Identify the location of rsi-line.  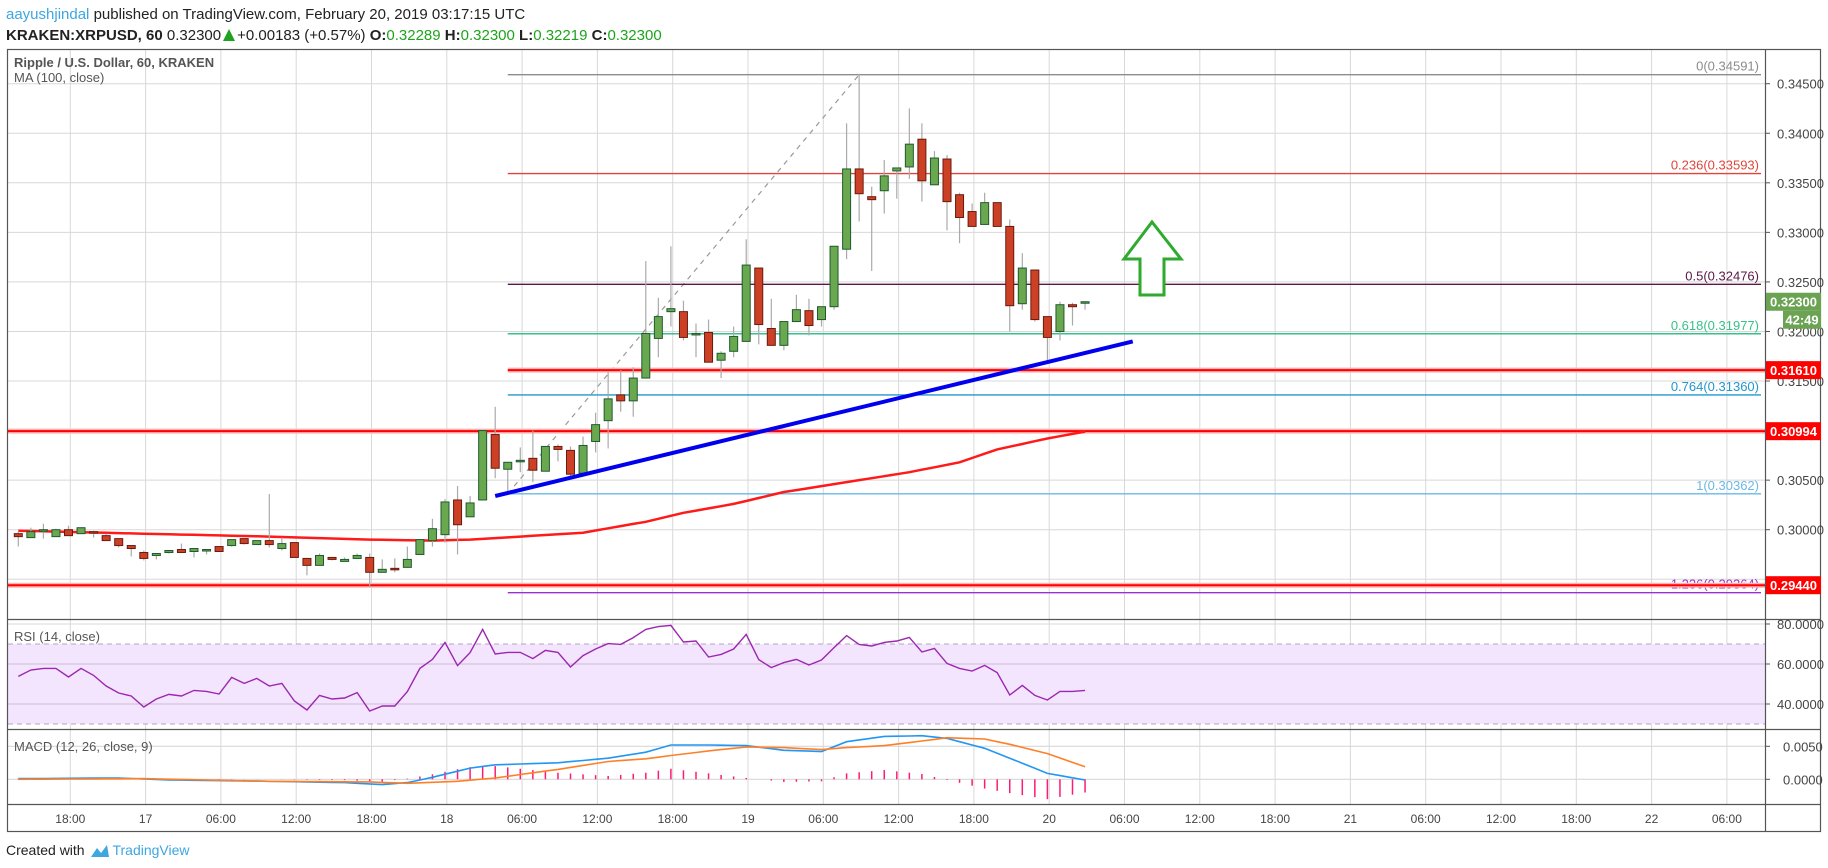
(551, 668).